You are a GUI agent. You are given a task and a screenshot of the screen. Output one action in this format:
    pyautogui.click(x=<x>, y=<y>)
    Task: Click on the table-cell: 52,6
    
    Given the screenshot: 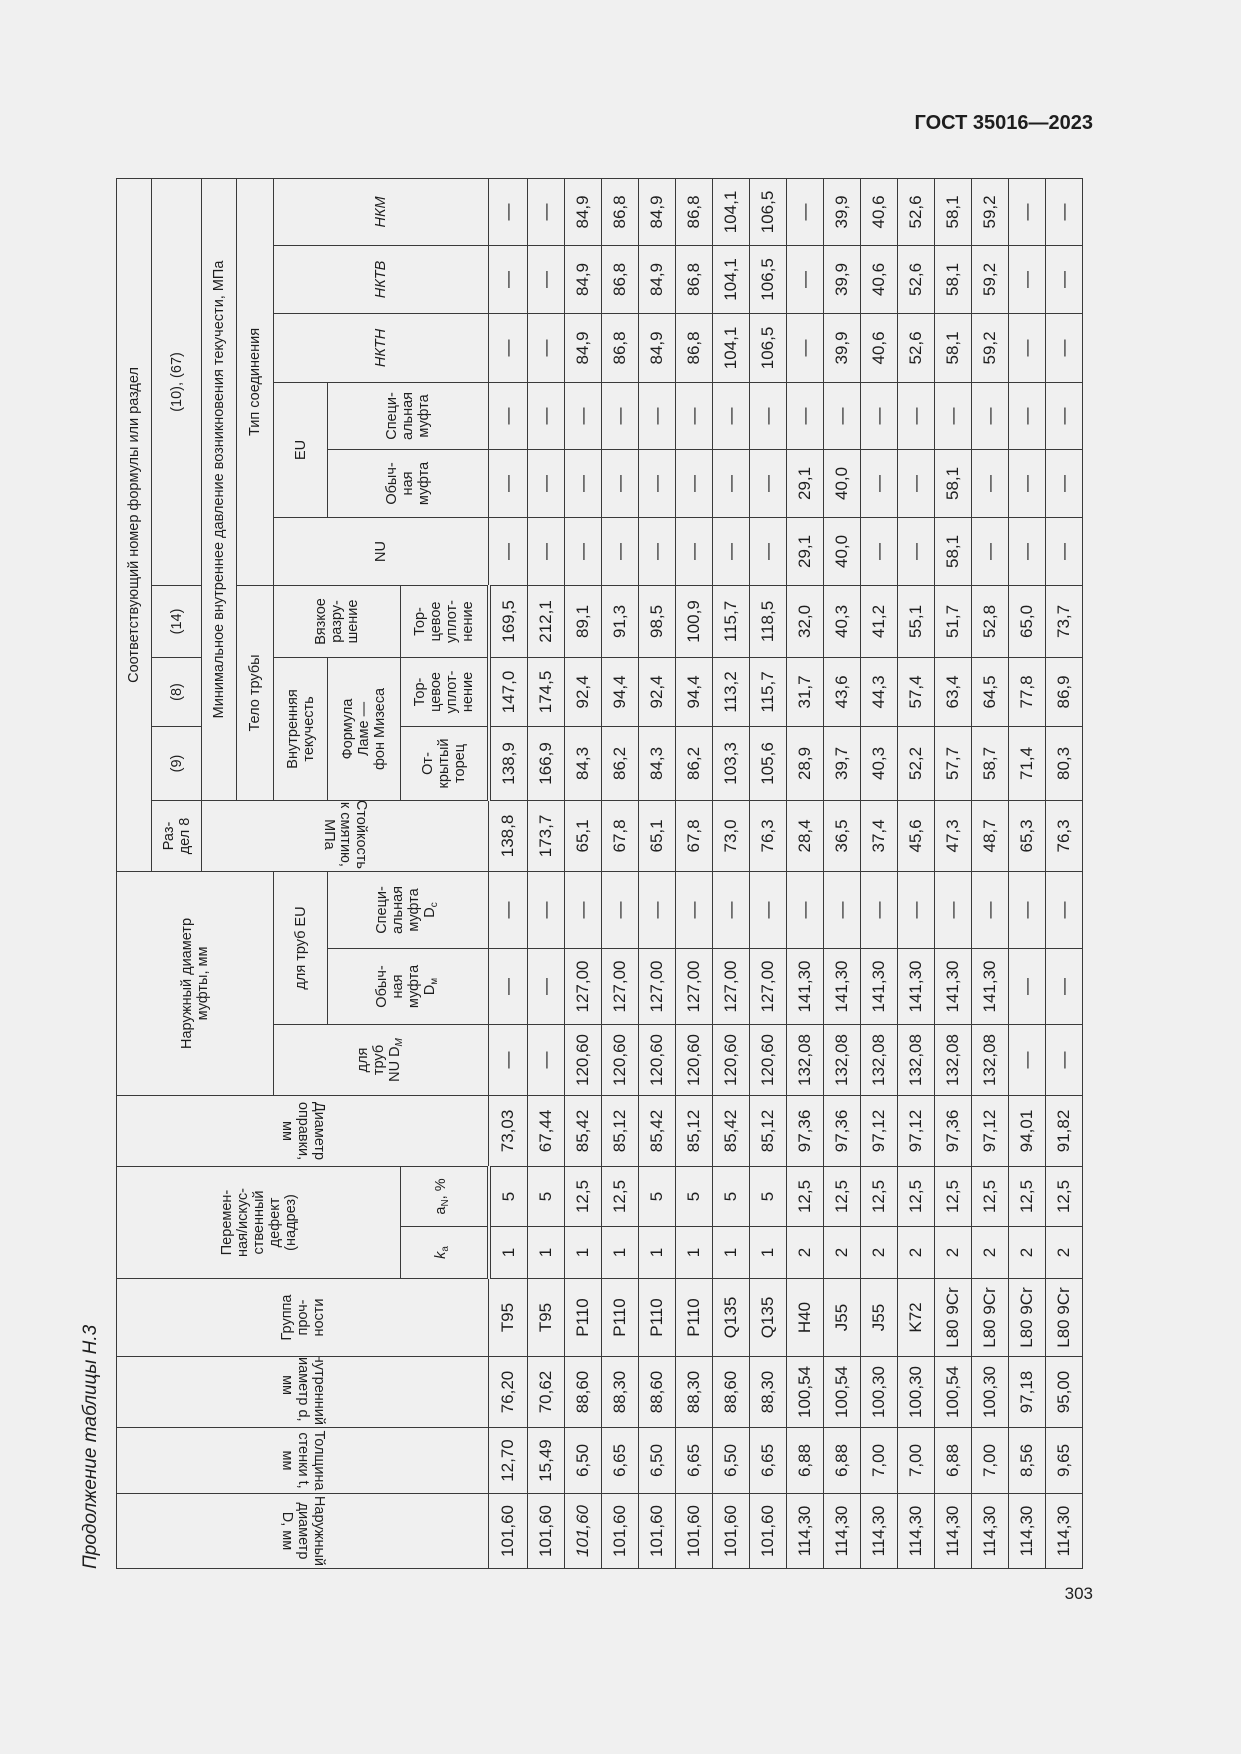 What is the action you would take?
    pyautogui.click(x=915, y=279)
    